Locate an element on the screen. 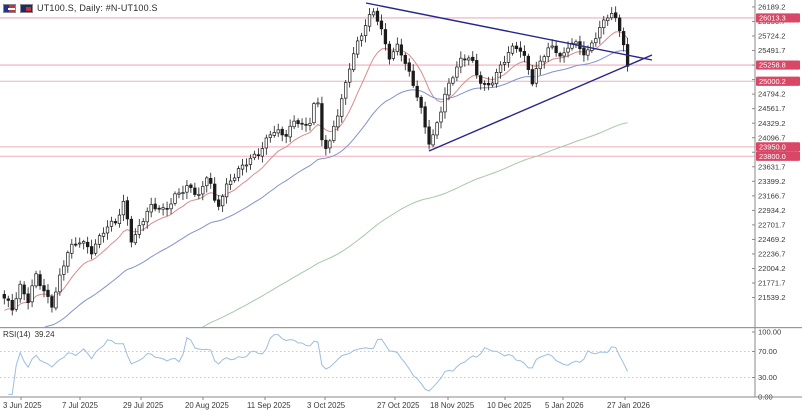  level-price-label: 23800.0 is located at coordinates (772, 156).